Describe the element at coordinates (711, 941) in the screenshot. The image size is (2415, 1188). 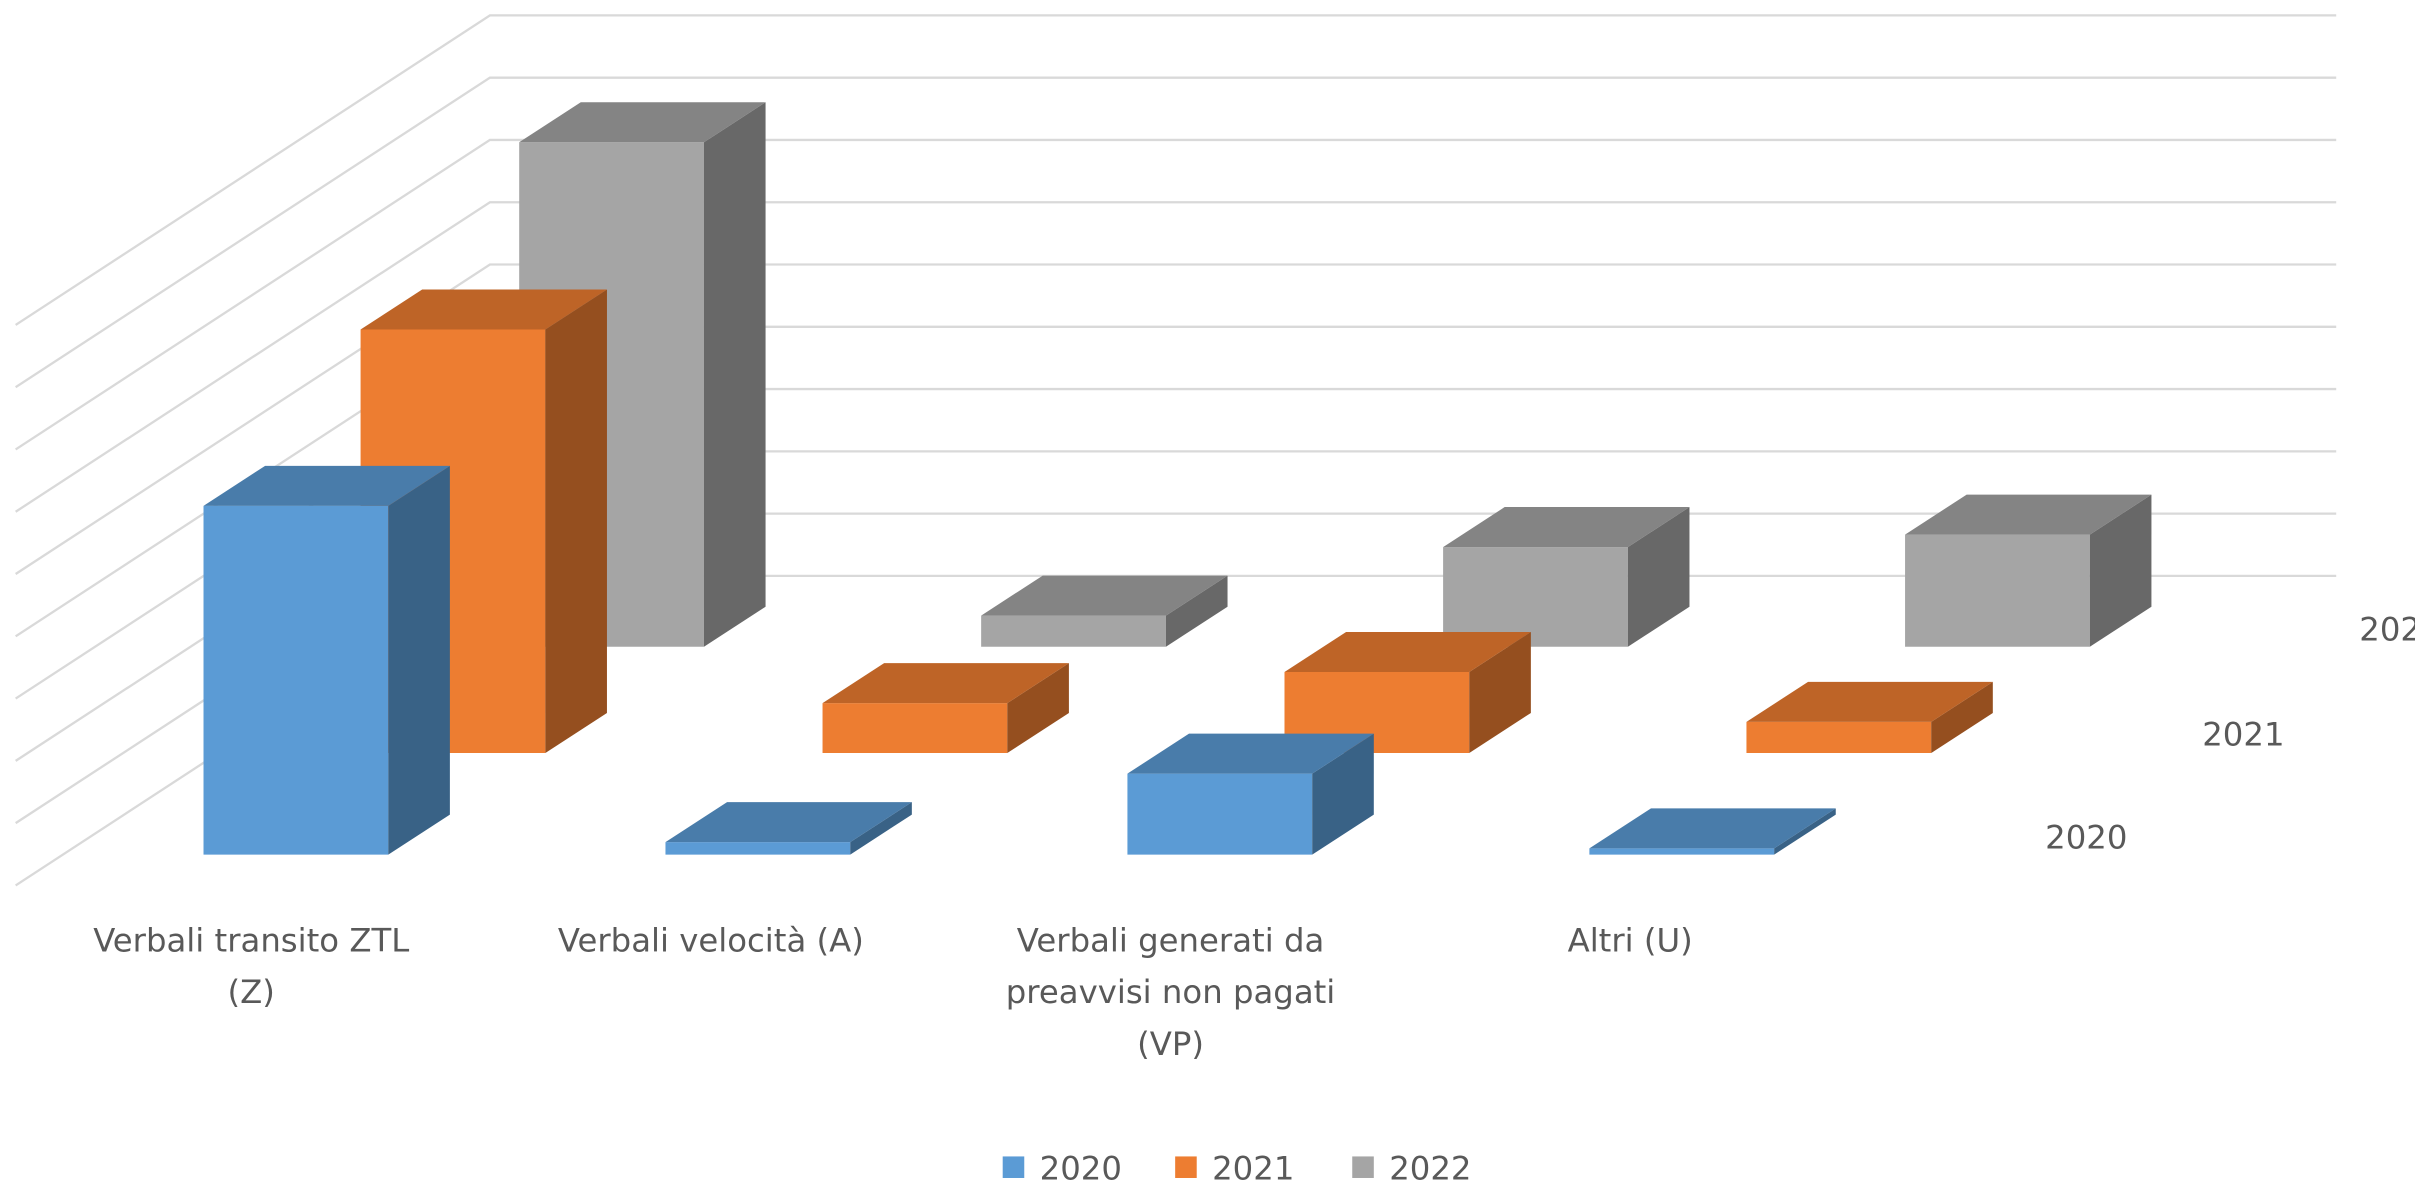
I see `x-tick-label: Verbali velocità (A)` at that location.